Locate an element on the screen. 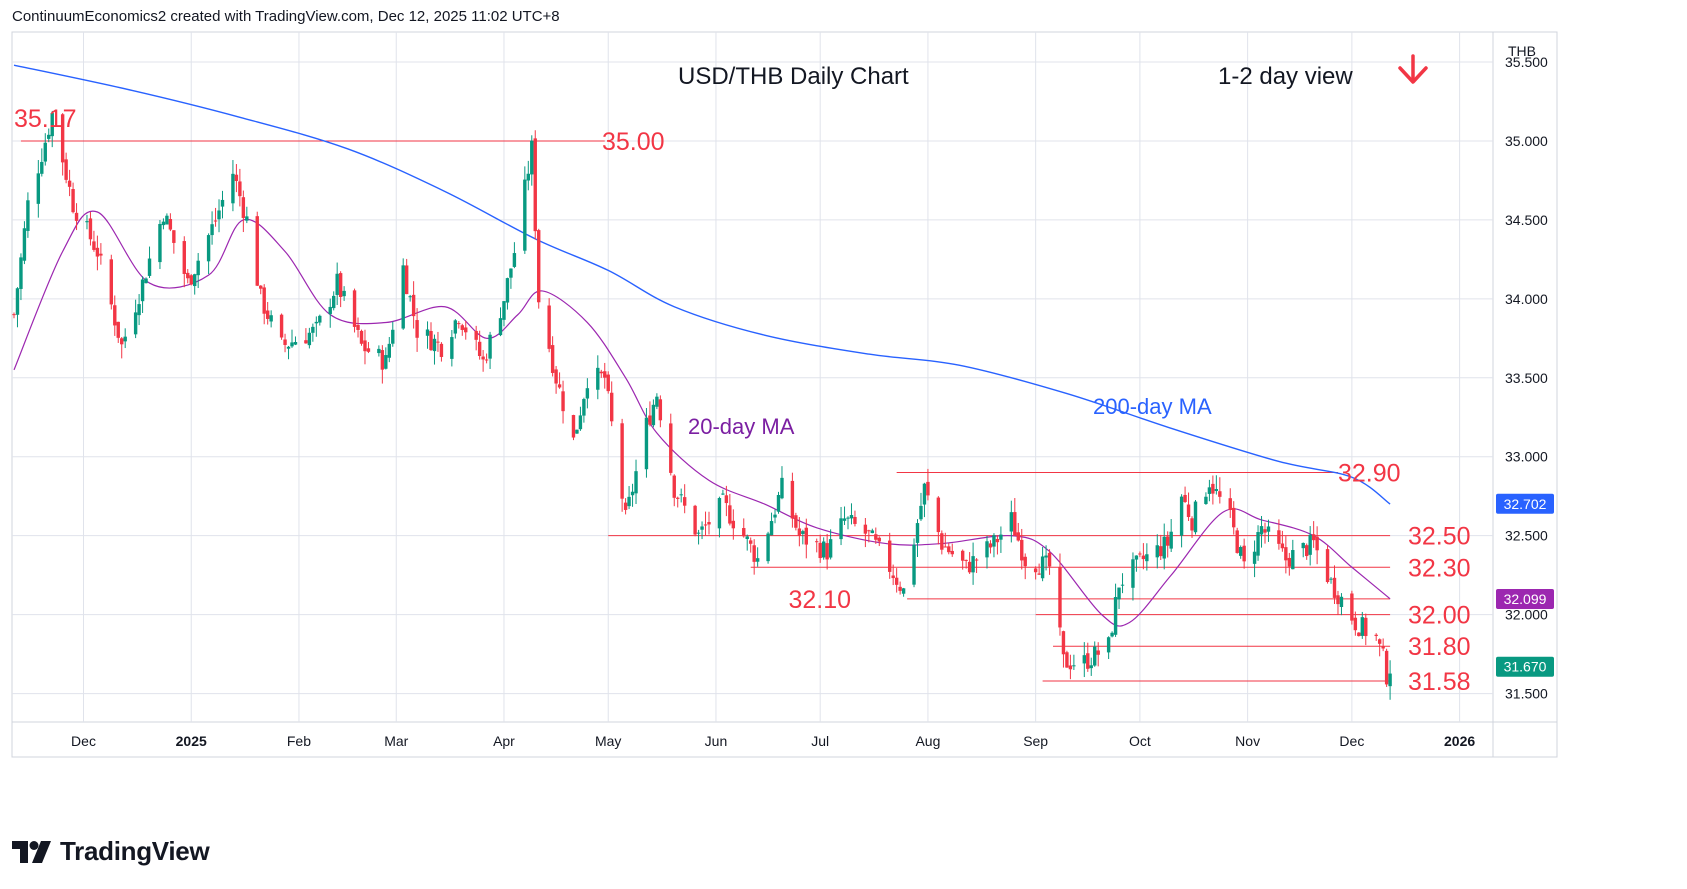  level-label: 32.00 is located at coordinates (1439, 616).